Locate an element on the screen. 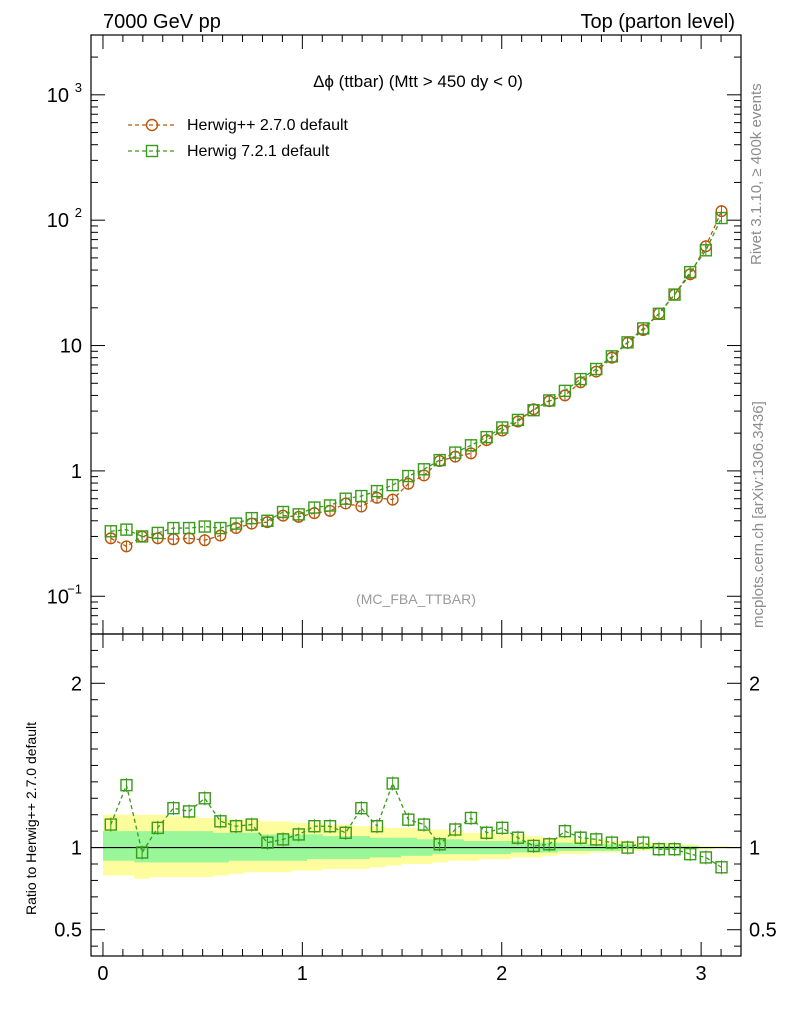 This screenshot has width=786, height=1029. mcplots-label: mcplots.cern.ch [arXiv:1306.3436] is located at coordinates (758, 514).